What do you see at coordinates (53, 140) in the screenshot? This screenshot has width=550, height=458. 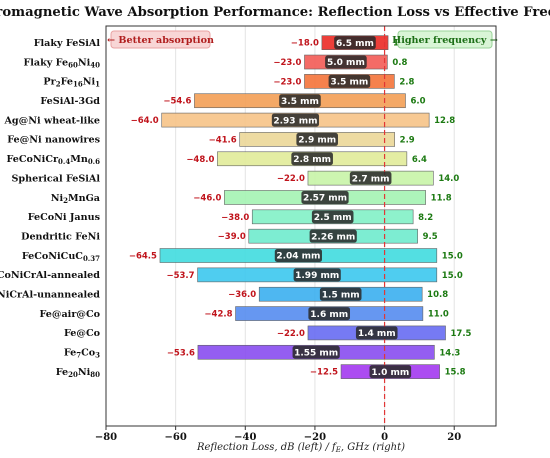 I see `category-label: Fe@Ni nanowires` at bounding box center [53, 140].